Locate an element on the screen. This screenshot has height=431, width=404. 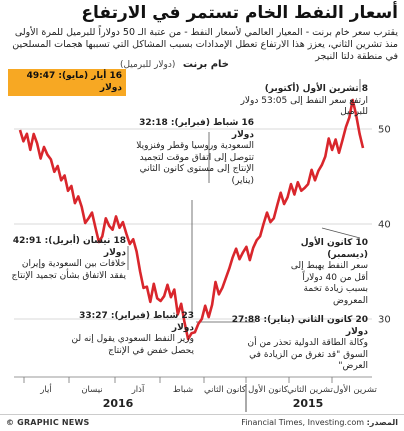
x-tick-label-5: شباط is located at coordinates (183, 390).